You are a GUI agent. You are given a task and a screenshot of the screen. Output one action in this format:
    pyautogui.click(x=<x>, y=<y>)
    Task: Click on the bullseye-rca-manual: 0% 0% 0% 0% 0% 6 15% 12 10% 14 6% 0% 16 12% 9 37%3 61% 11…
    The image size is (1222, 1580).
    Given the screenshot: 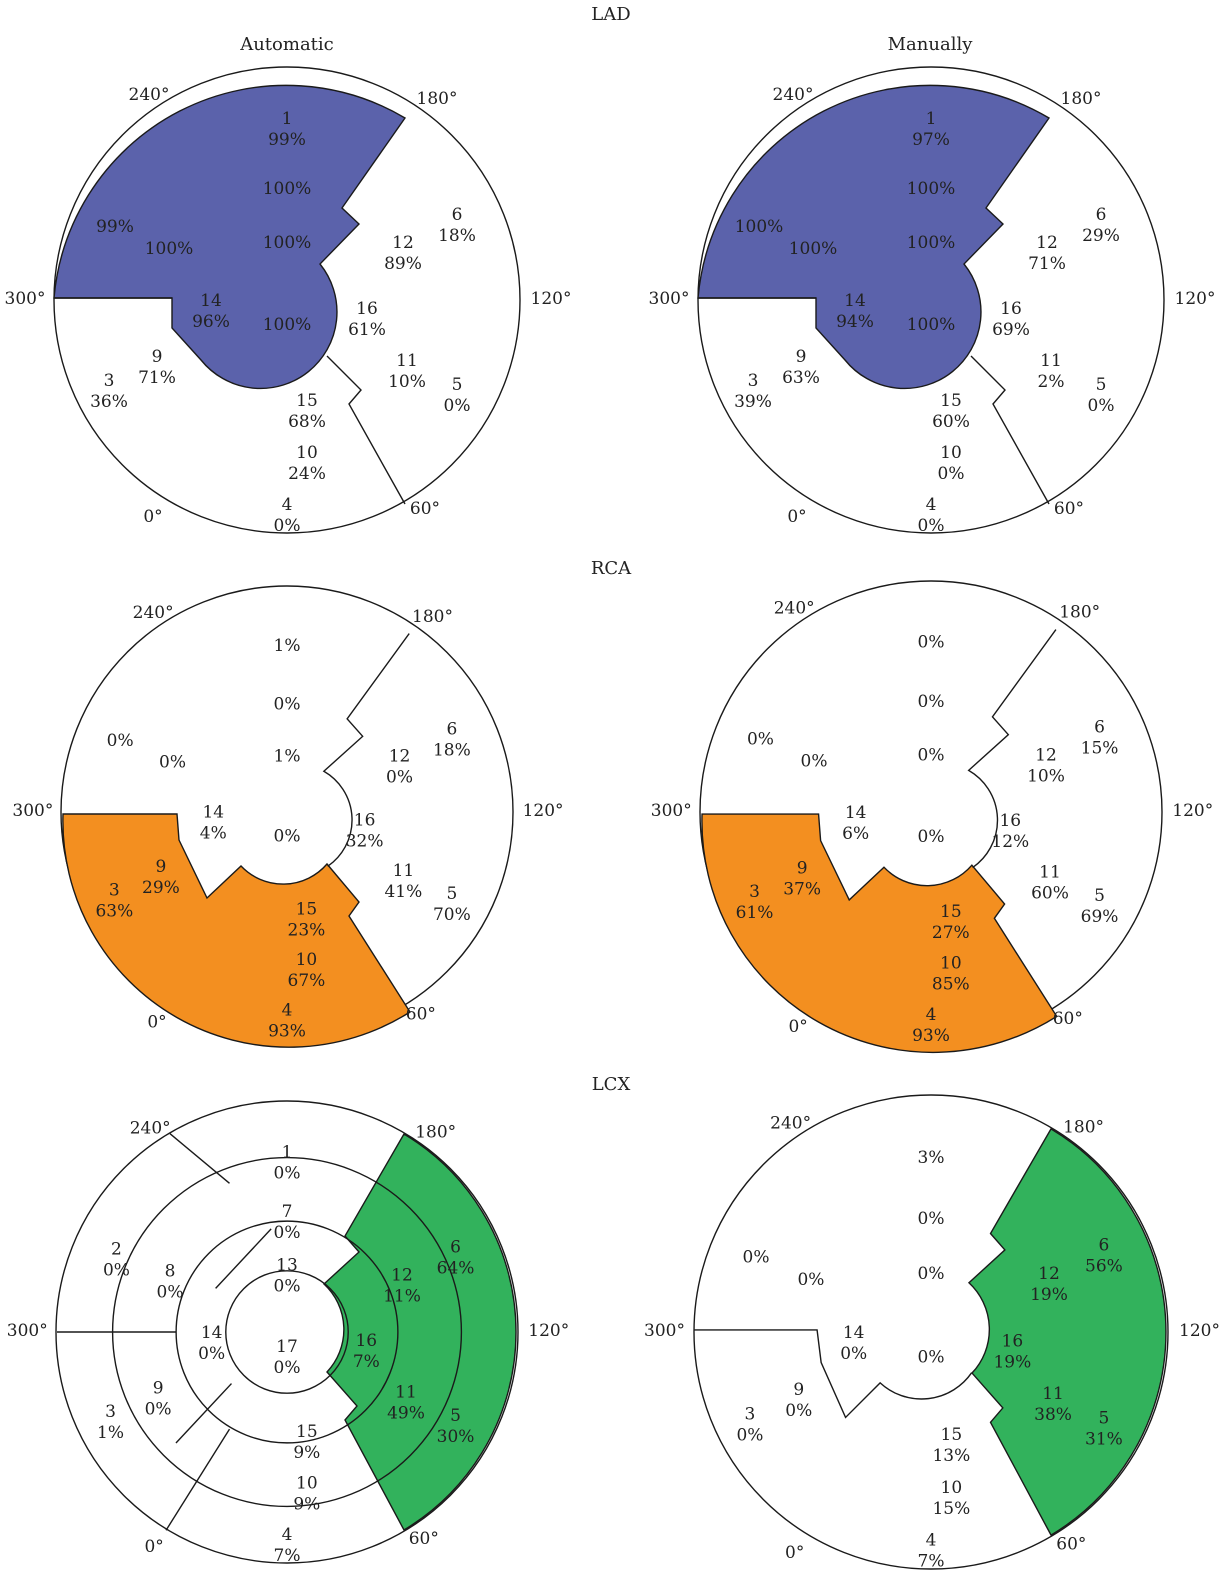 What is the action you would take?
    pyautogui.click(x=932, y=817)
    